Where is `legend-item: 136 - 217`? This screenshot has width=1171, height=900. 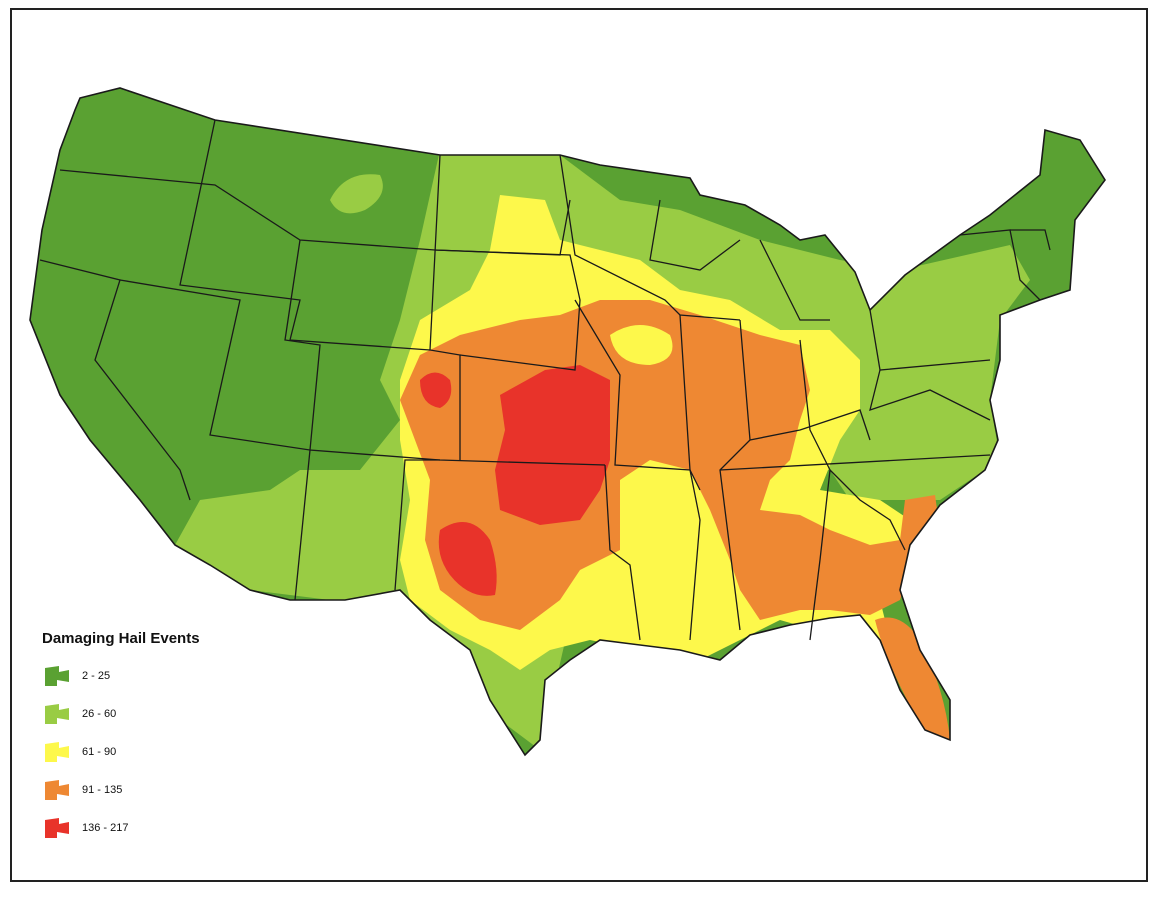 legend-item: 136 - 217 is located at coordinates (121, 828).